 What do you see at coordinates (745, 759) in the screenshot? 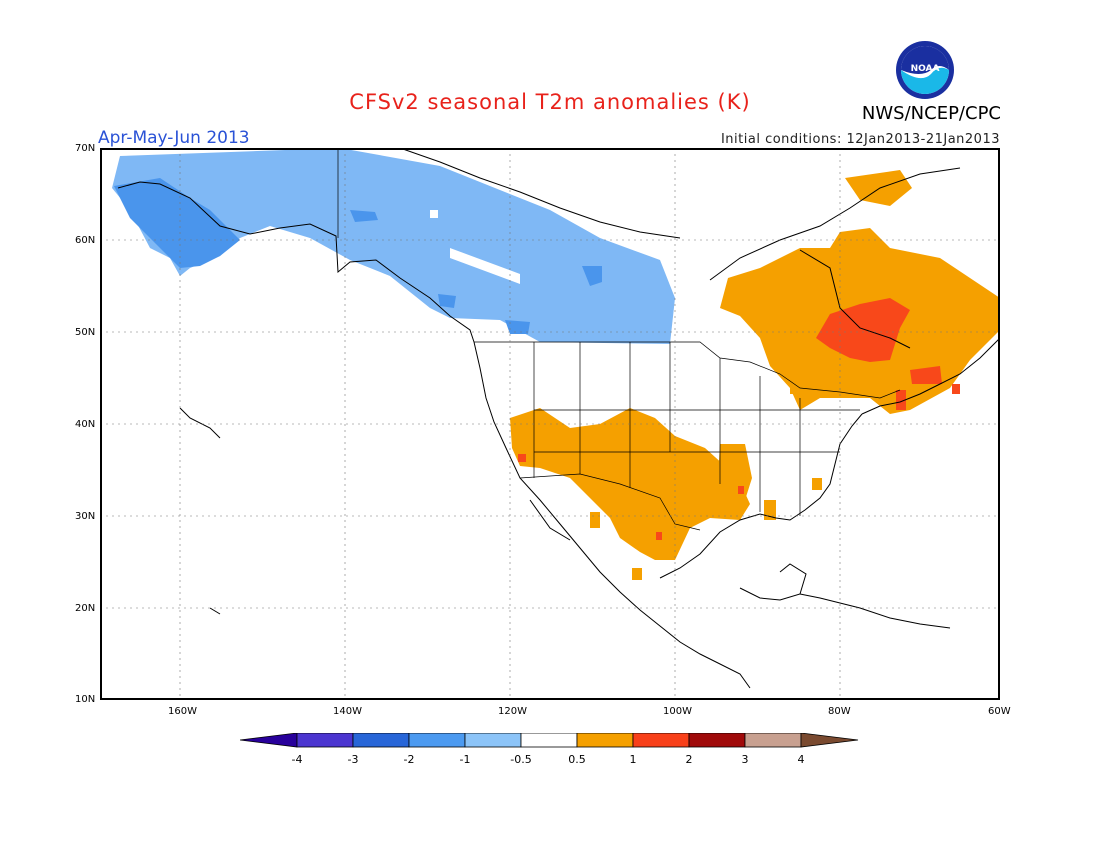
I see `colorbar-label: 3` at bounding box center [745, 759].